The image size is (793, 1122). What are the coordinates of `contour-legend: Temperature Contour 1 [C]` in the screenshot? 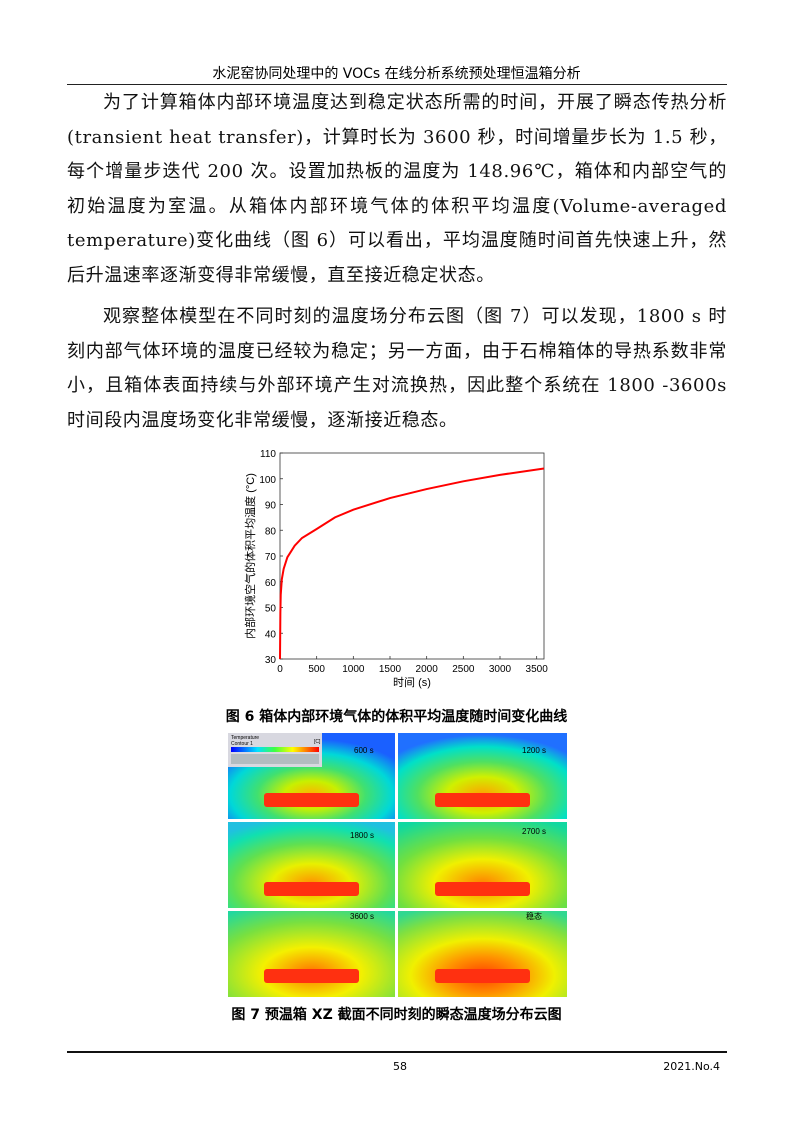 It's located at (275, 750).